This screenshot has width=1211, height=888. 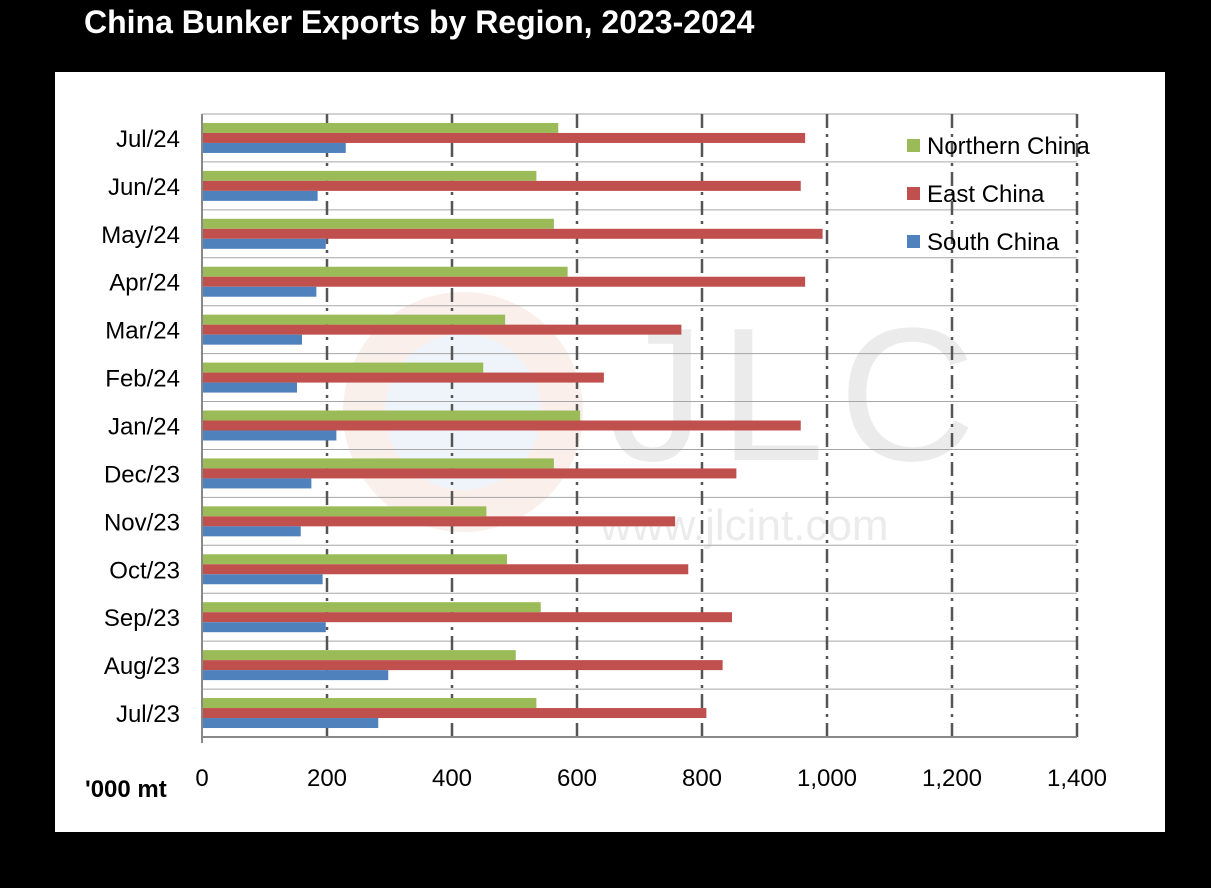 I want to click on category-label: Nov/23, so click(x=142, y=522).